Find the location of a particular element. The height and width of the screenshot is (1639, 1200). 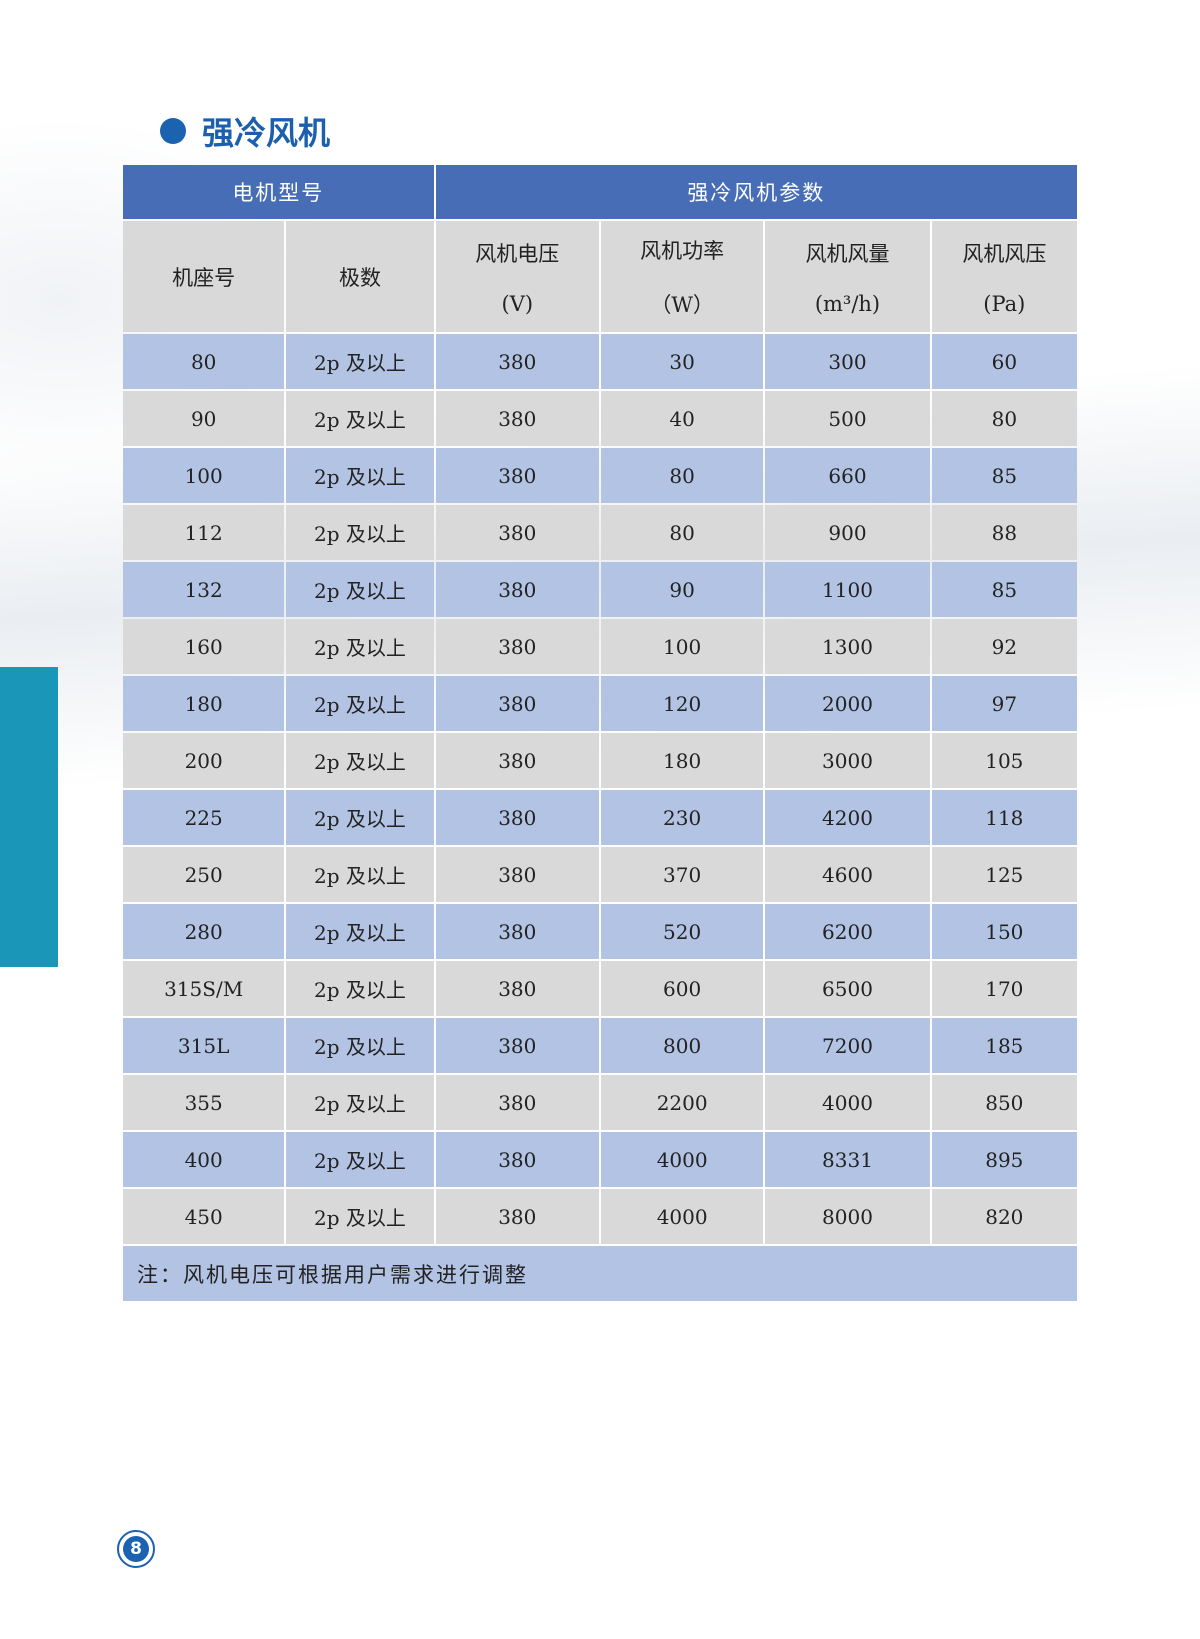

column-header-row: 机座号 极数 风机电压 (V) 风机功率 （W） 风机风量 (m³/h) 风机风压 (Pa) is located at coordinates (600, 276).